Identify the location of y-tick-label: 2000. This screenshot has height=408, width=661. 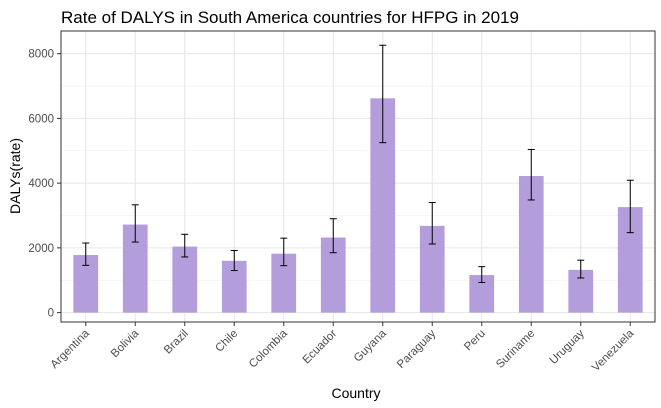
(41, 249).